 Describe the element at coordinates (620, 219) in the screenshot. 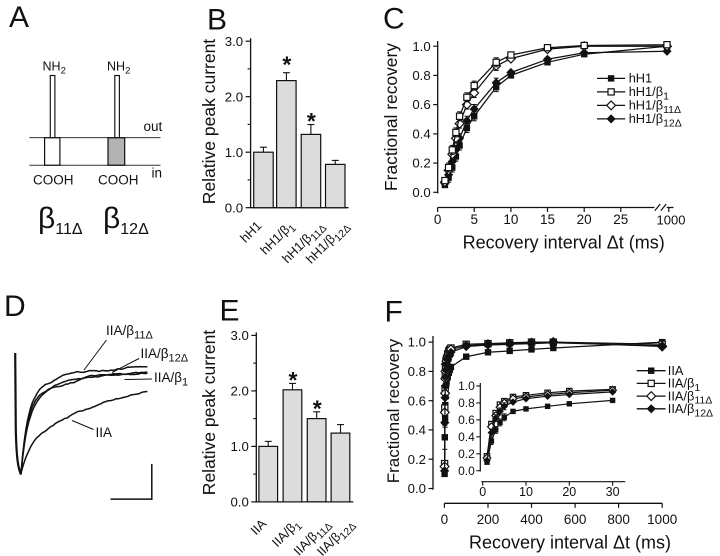

I see `svg-text: 25` at that location.